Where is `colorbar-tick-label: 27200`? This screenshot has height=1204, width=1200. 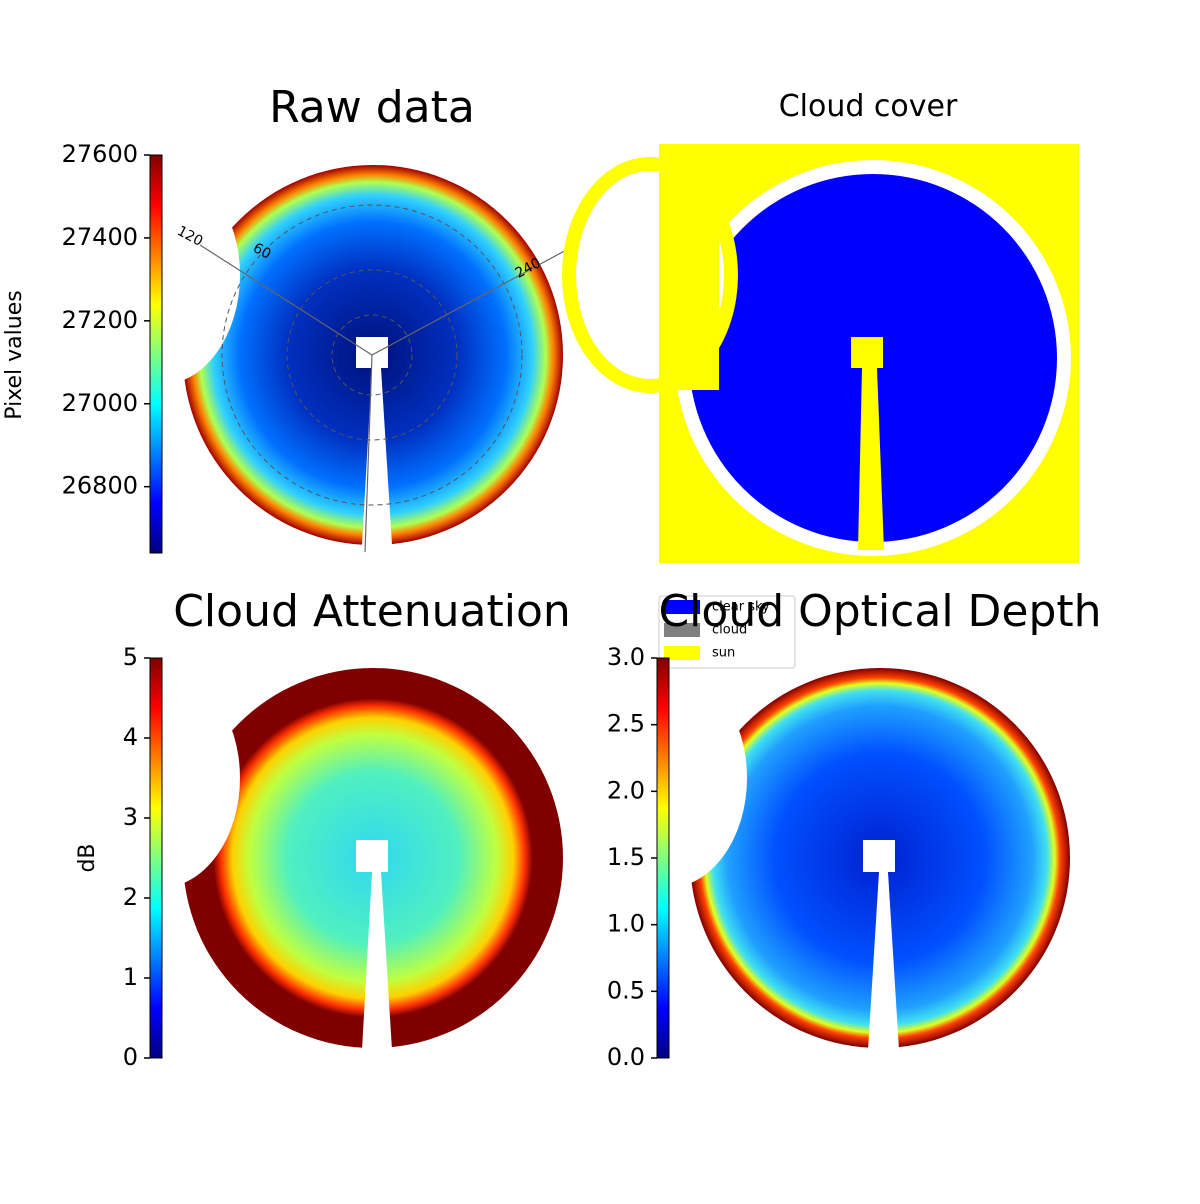
colorbar-tick-label: 27200 is located at coordinates (100, 320).